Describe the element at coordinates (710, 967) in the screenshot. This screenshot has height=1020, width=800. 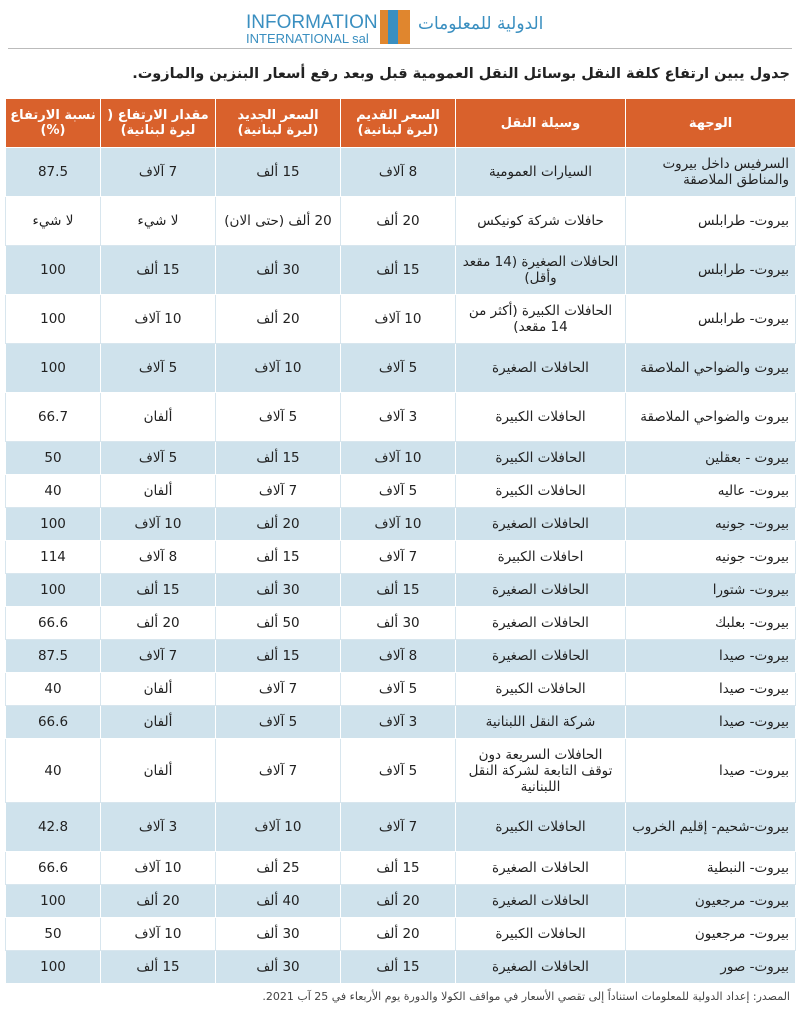
I see `table-cell: بيروت- صور` at that location.